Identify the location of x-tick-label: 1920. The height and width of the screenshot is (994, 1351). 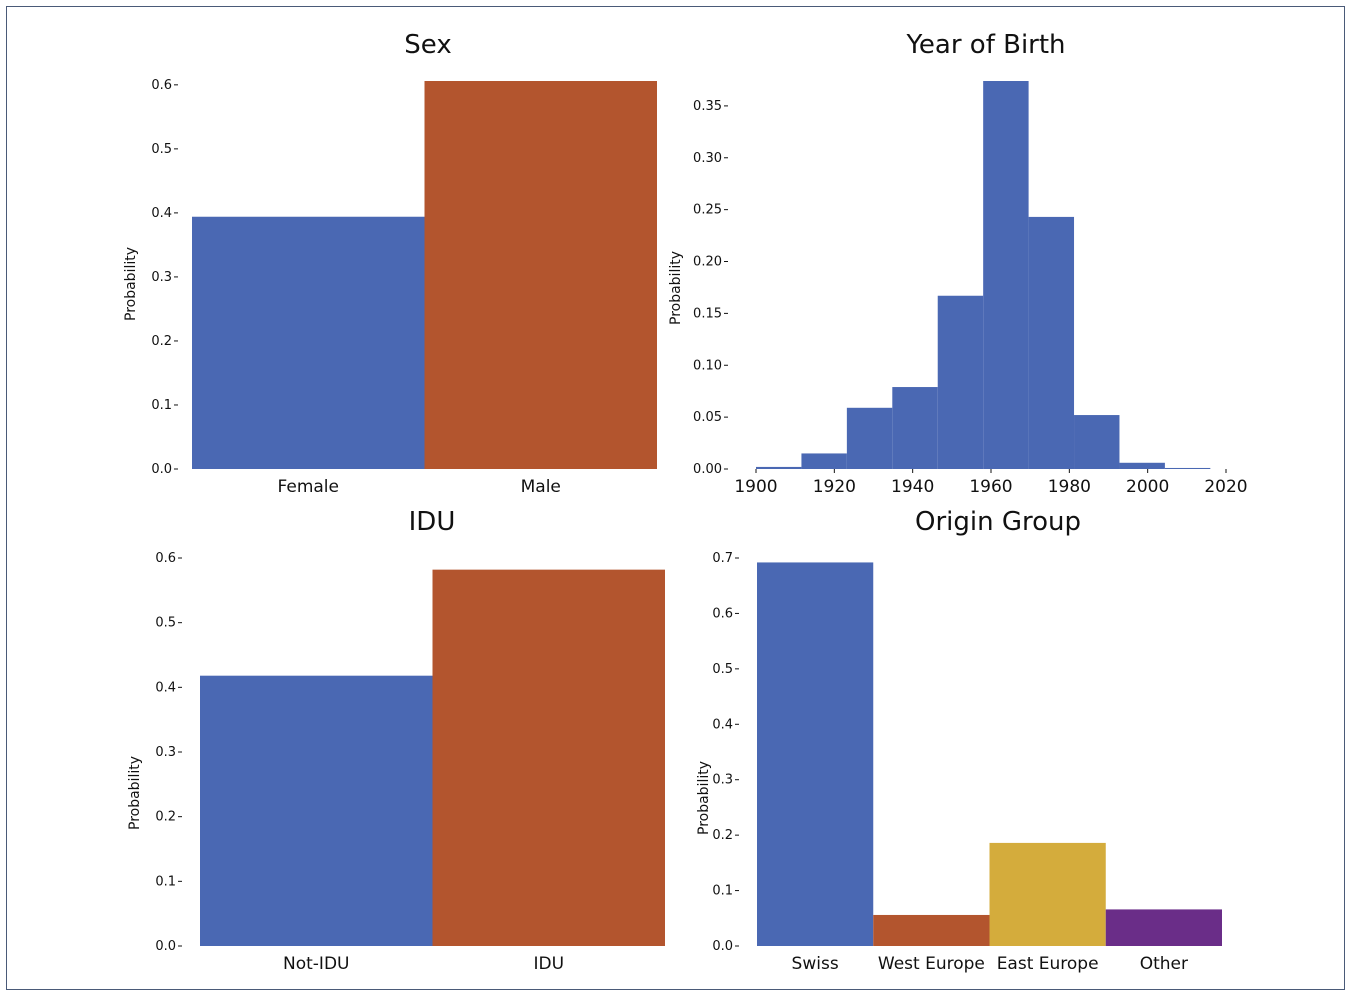
(834, 487).